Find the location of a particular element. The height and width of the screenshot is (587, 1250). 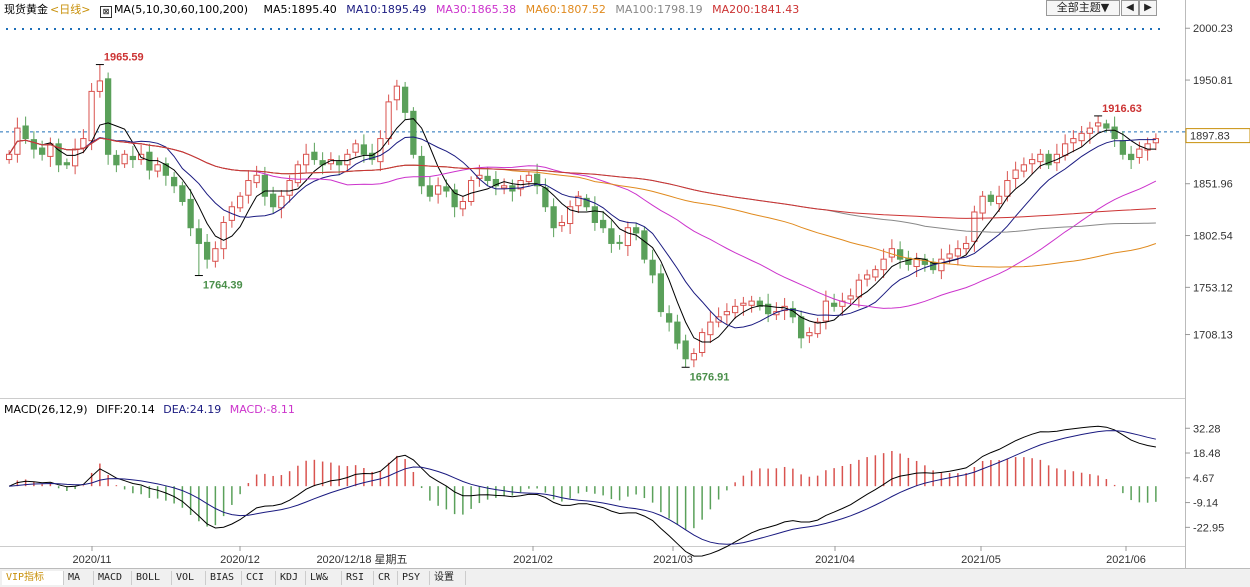

next-arrow-button: ▶ is located at coordinates (1148, 8).